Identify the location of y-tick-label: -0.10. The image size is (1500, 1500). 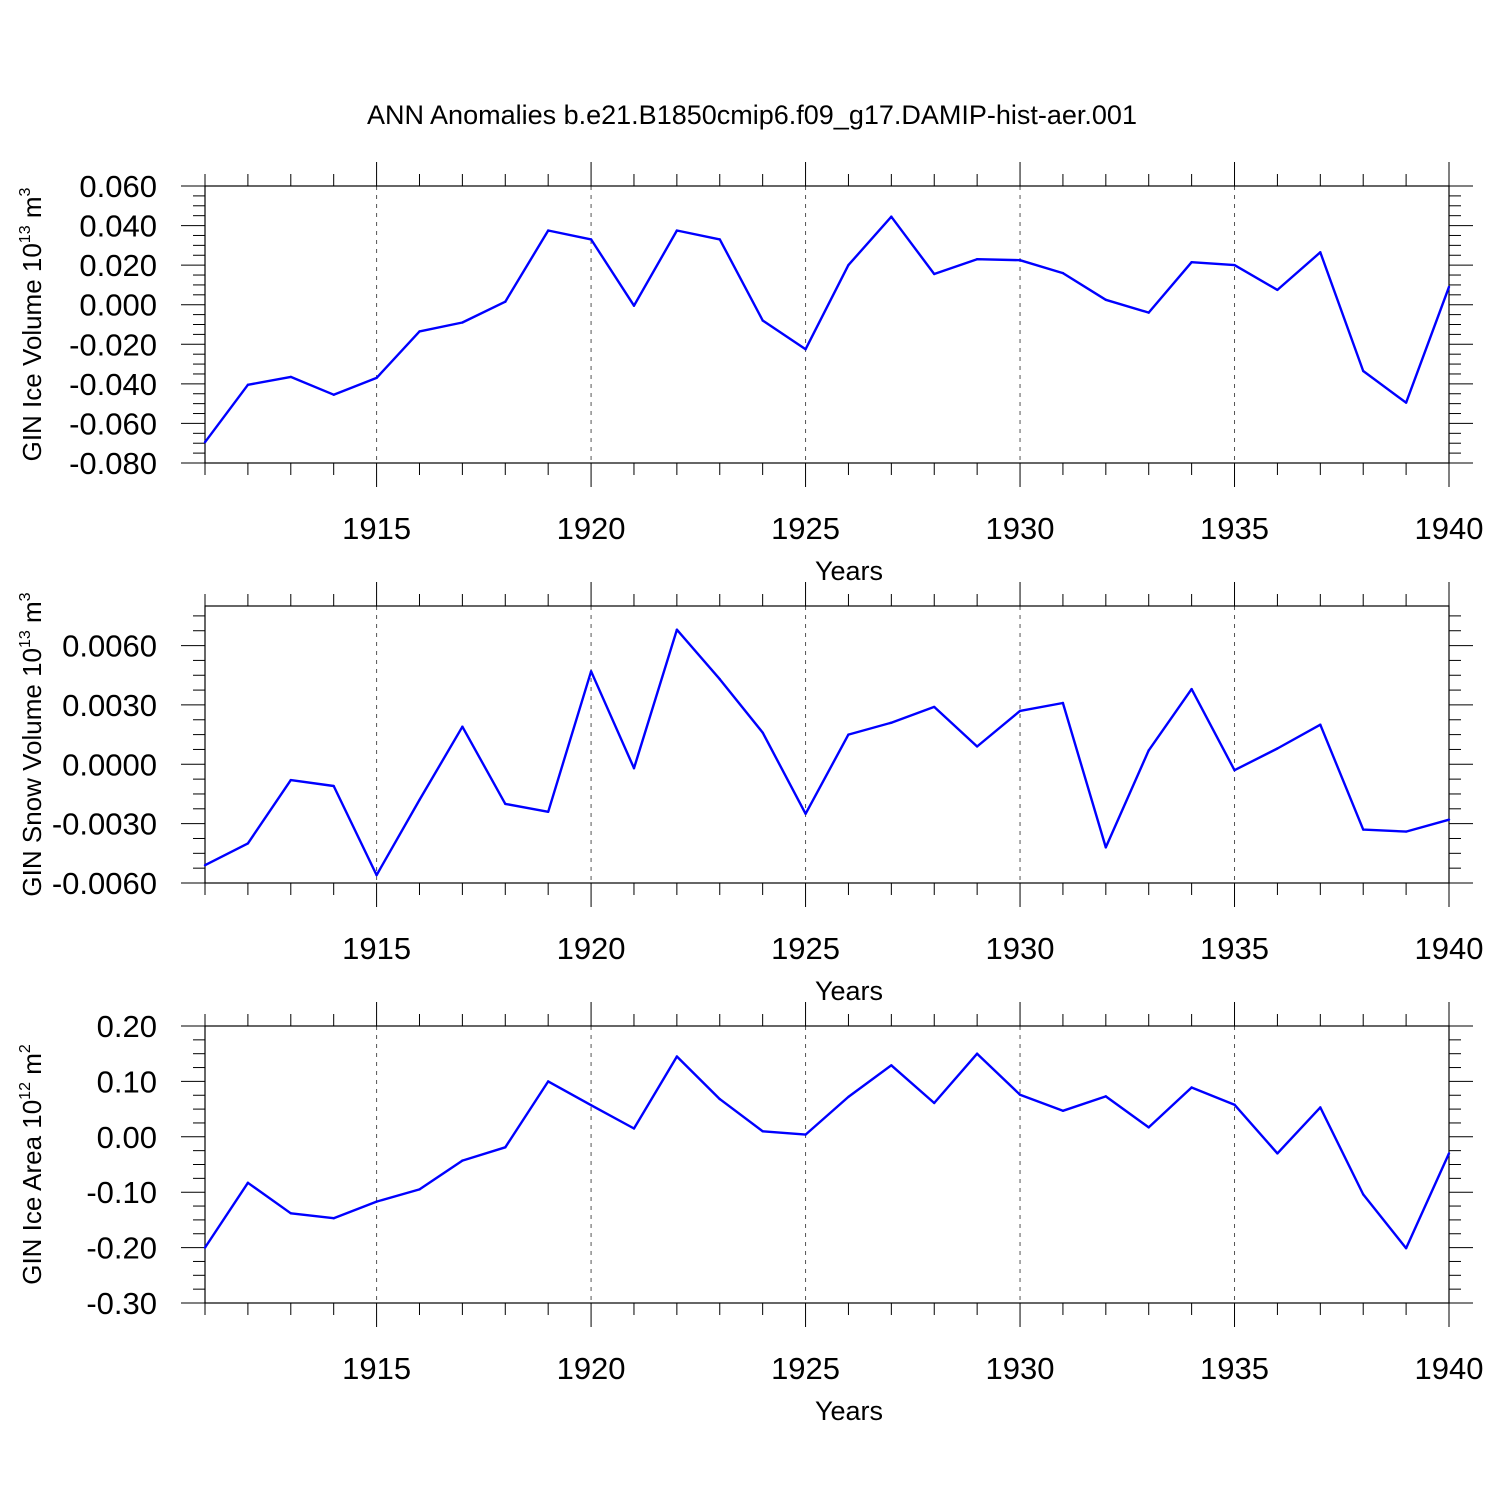
(121, 1192).